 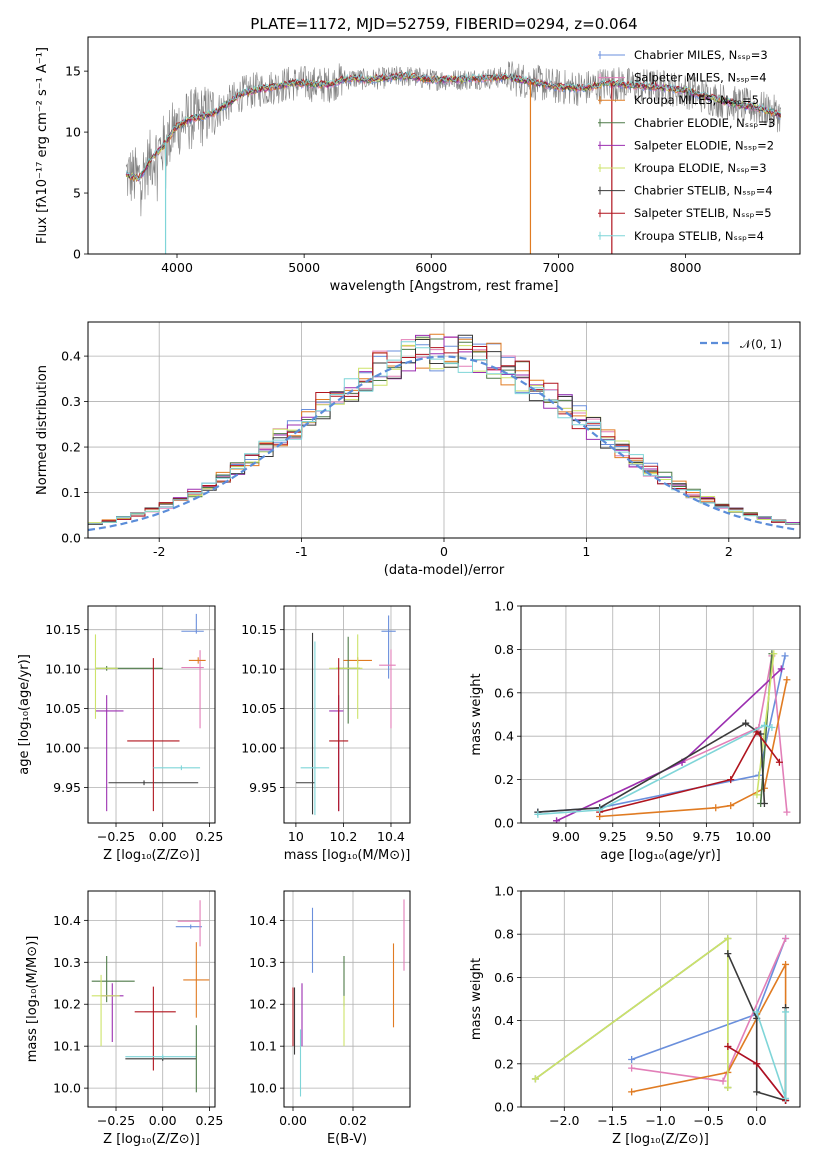 What do you see at coordinates (696, 100) in the screenshot?
I see `legend-label: Kroupa MILES, Nₛₛₚ=5` at bounding box center [696, 100].